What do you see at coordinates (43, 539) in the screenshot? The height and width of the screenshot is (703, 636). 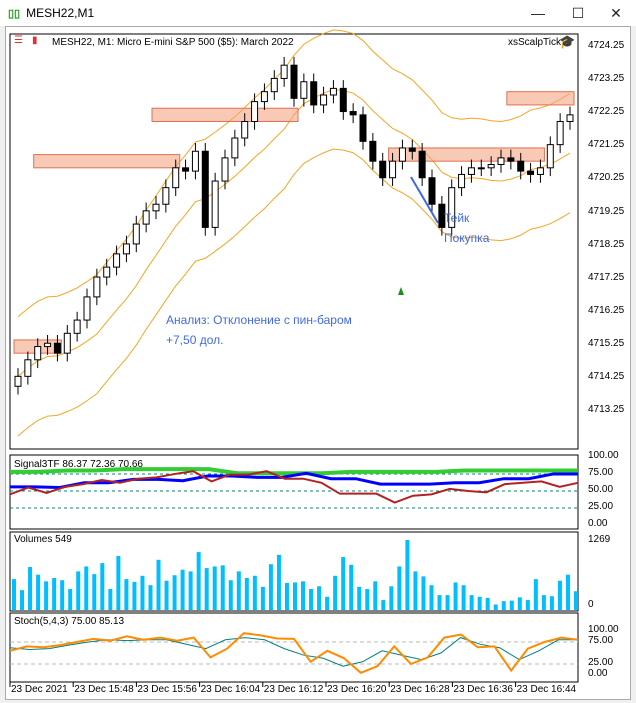 I see `volumes-label: Volumes 549` at bounding box center [43, 539].